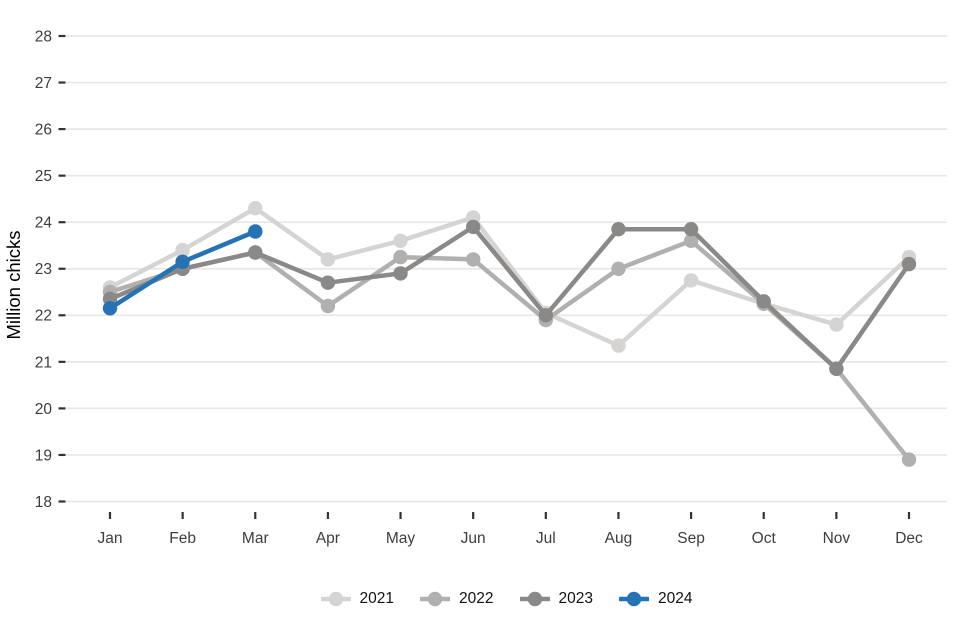 This screenshot has height=640, width=960. What do you see at coordinates (110, 308) in the screenshot?
I see `data-point-2024-Jan` at bounding box center [110, 308].